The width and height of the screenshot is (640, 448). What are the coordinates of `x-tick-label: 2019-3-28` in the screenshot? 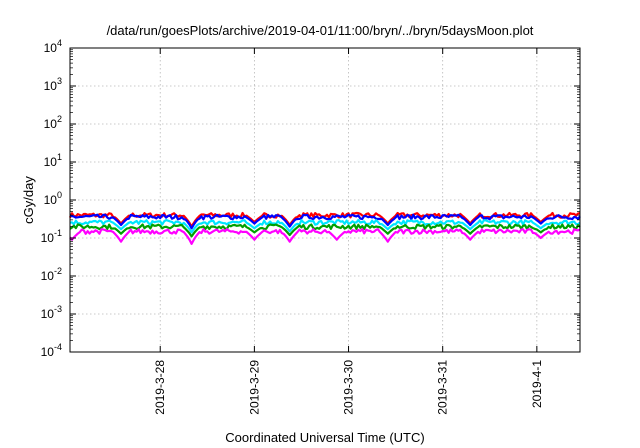 It's located at (160, 387).